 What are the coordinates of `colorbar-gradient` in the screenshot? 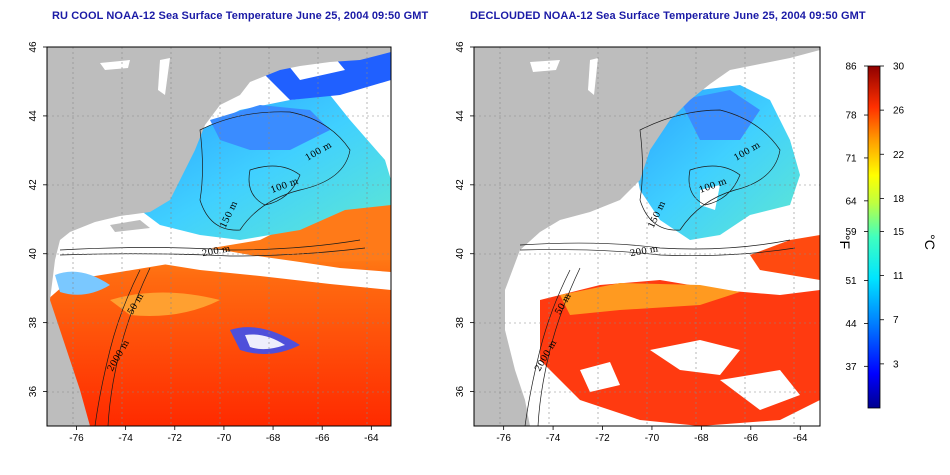 It's located at (874, 237).